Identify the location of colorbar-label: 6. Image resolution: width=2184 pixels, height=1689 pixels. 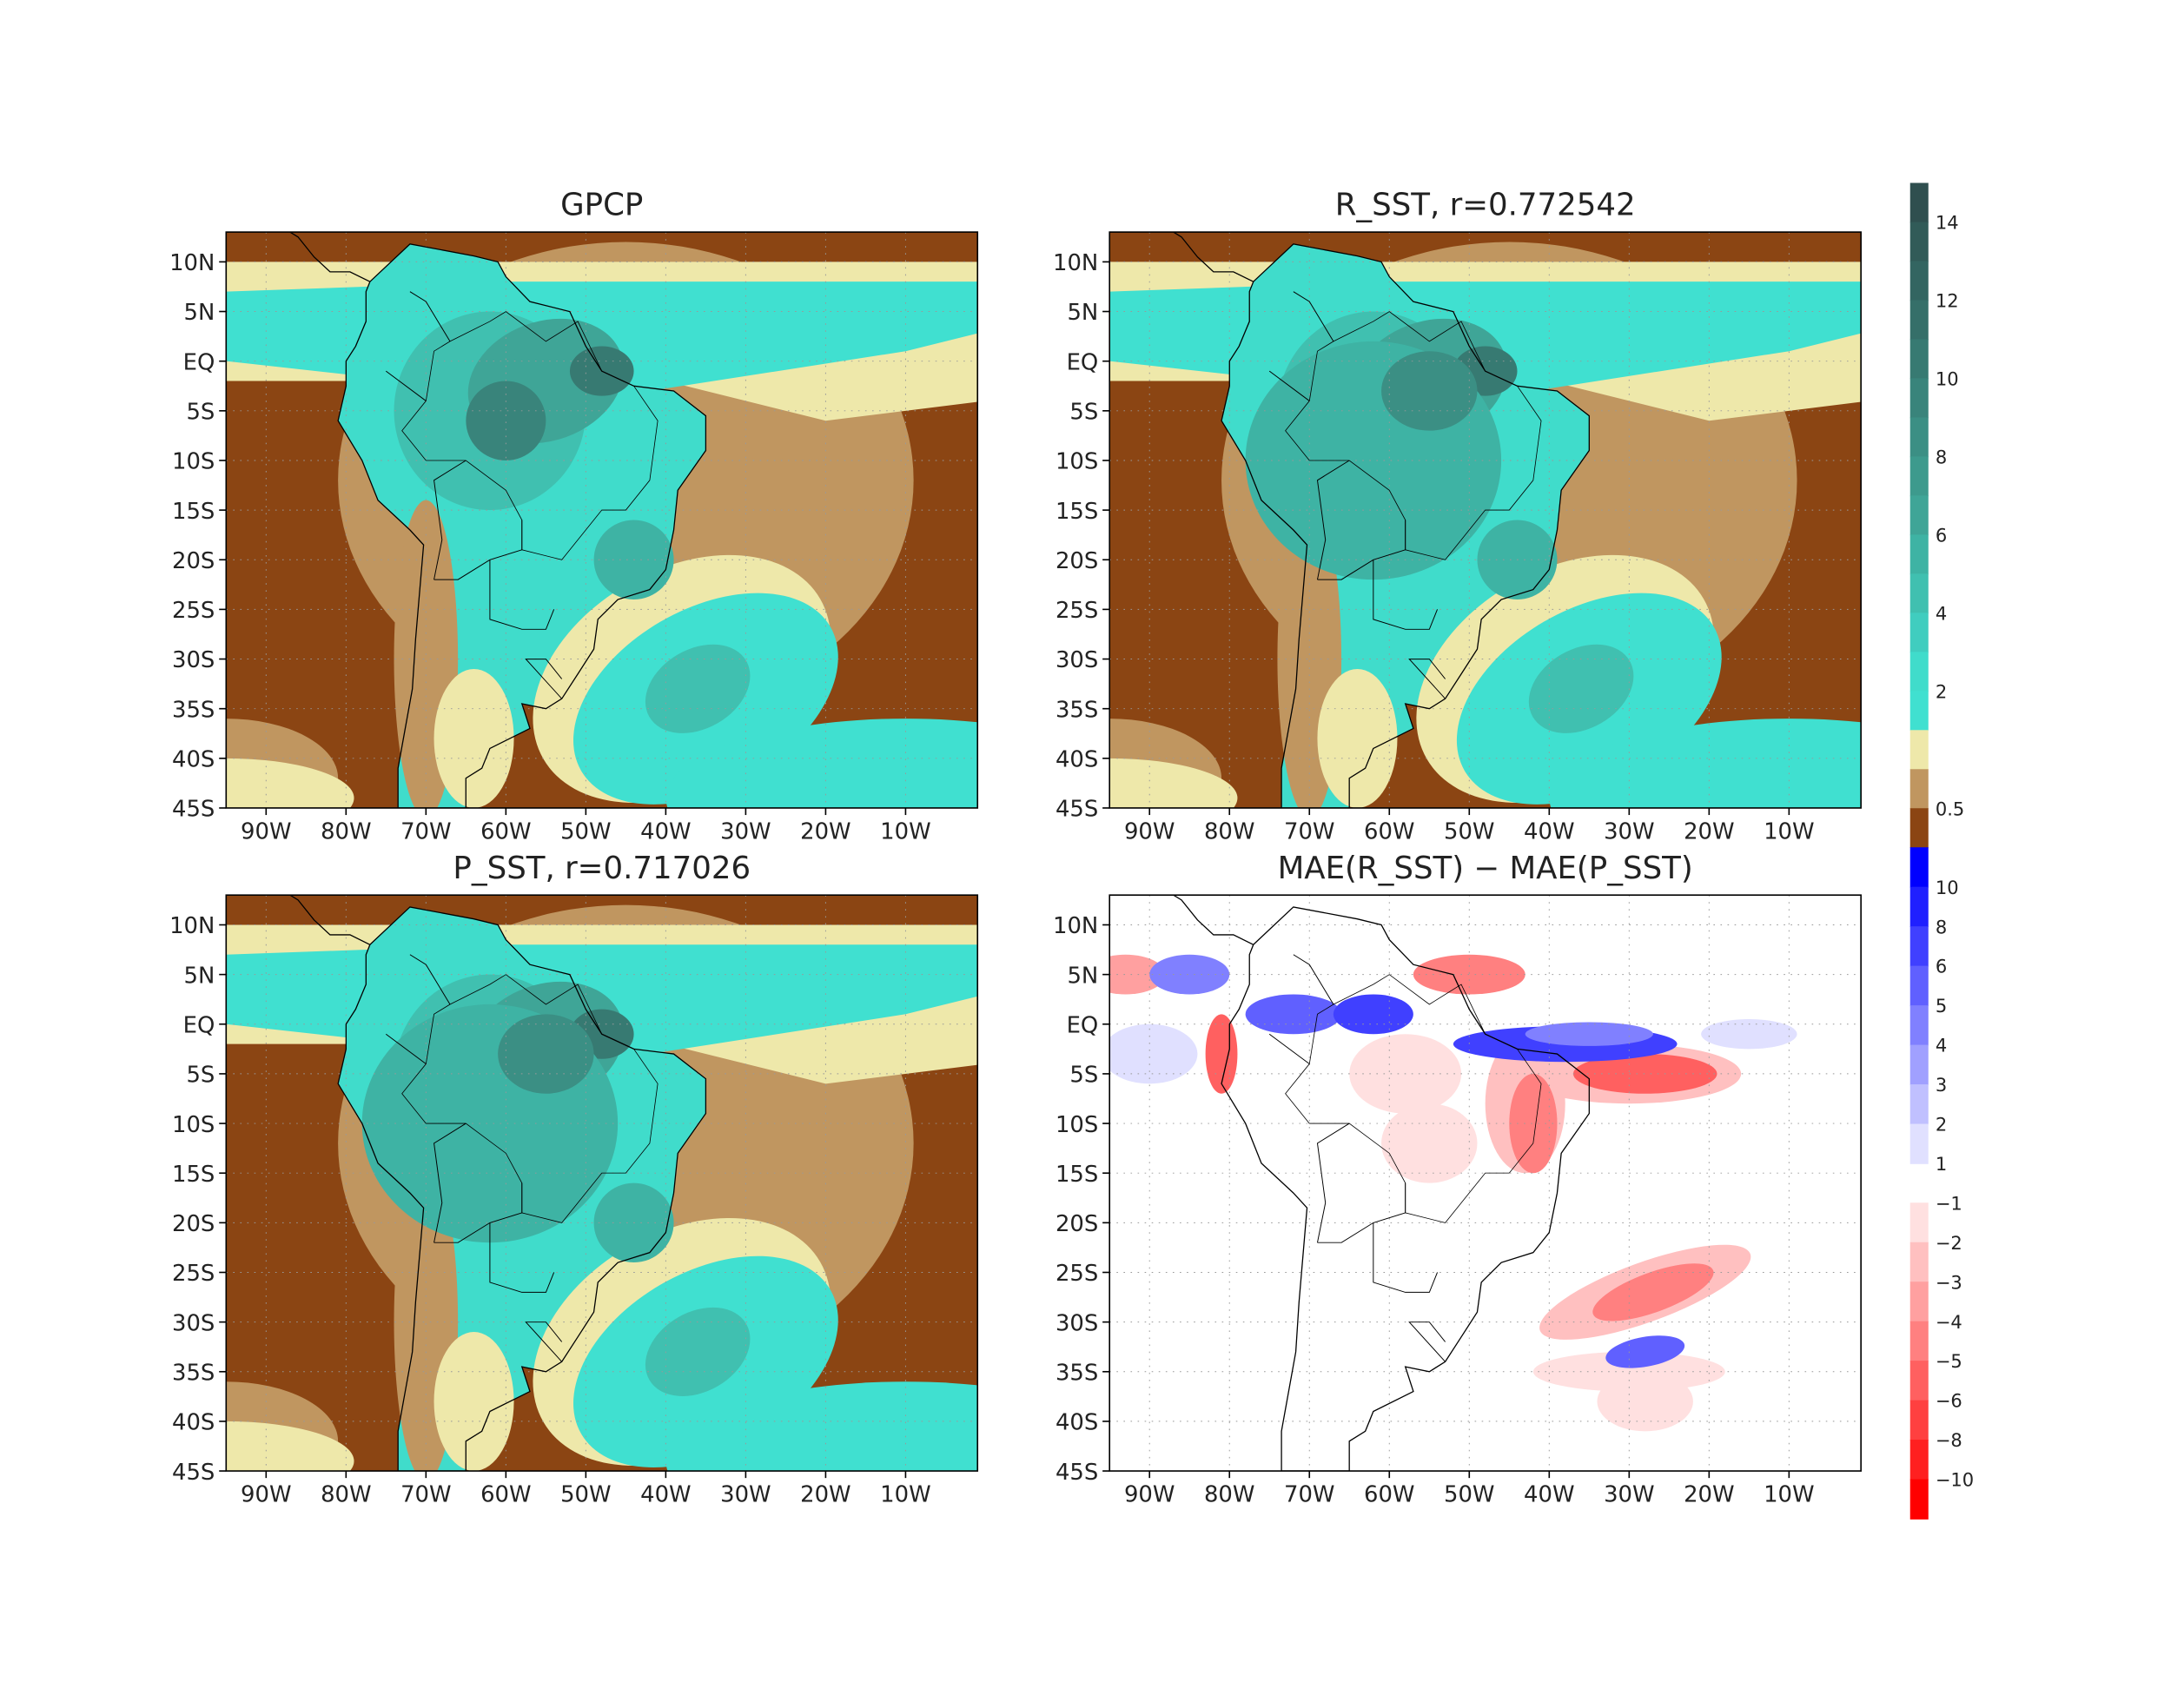
(1941, 966).